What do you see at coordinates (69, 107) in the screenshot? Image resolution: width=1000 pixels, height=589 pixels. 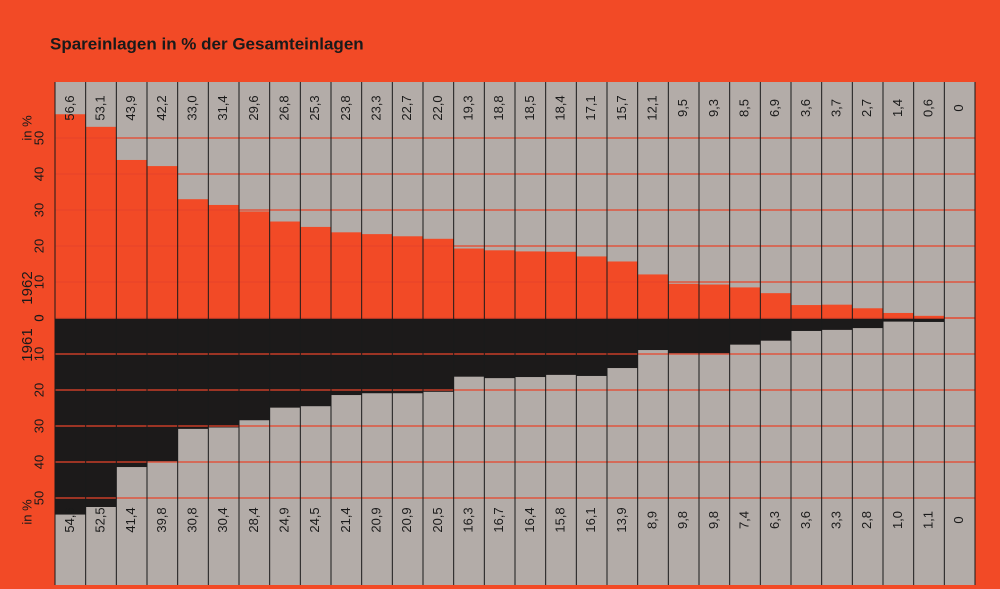 I see `value-label: 56,6` at bounding box center [69, 107].